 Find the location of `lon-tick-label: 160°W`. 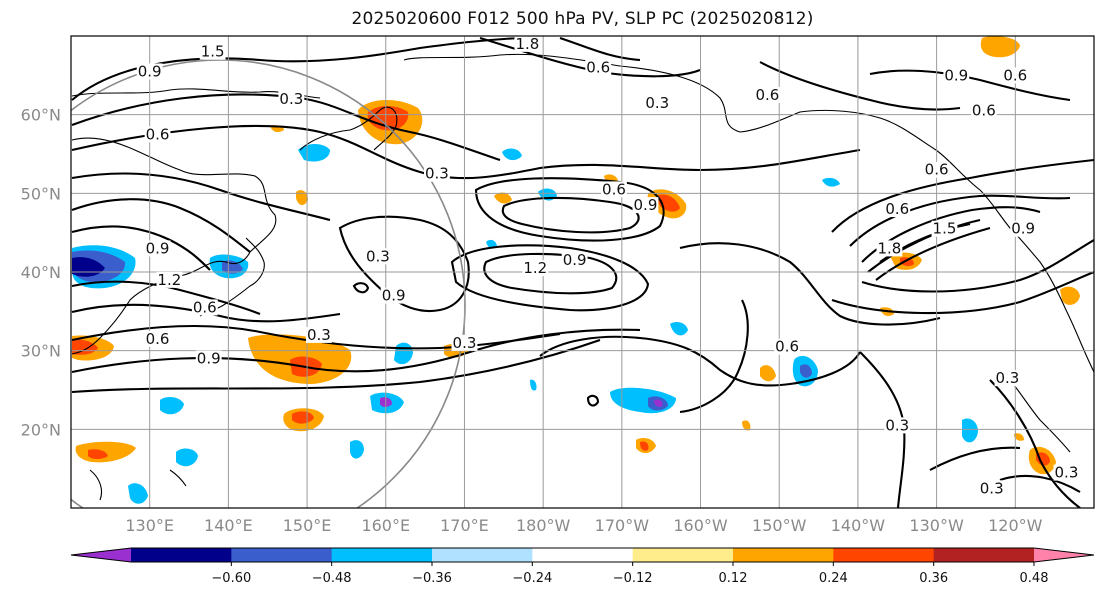

lon-tick-label: 160°W is located at coordinates (700, 525).